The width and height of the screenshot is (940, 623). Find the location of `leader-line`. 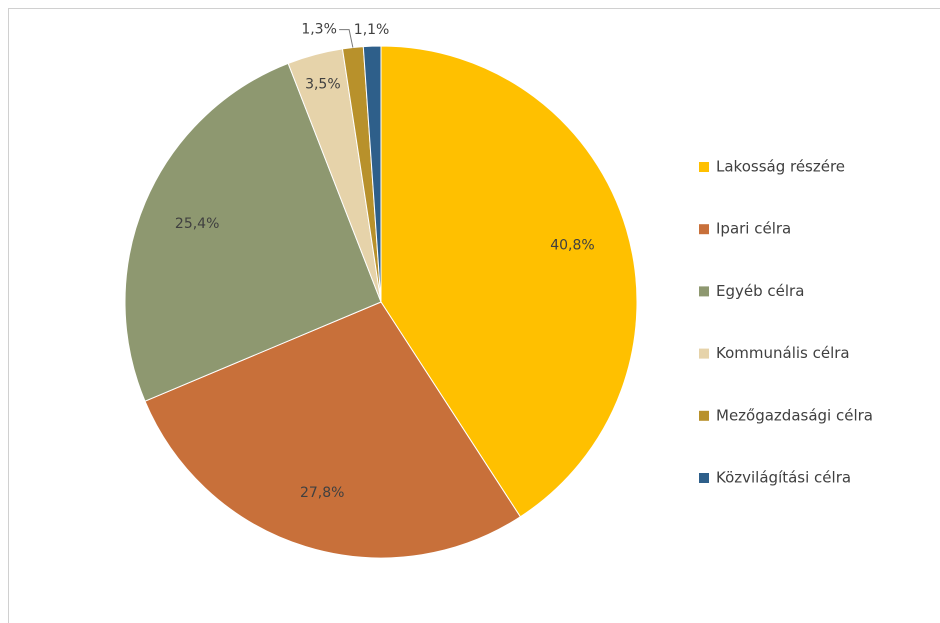

leader-line is located at coordinates (346, 38).